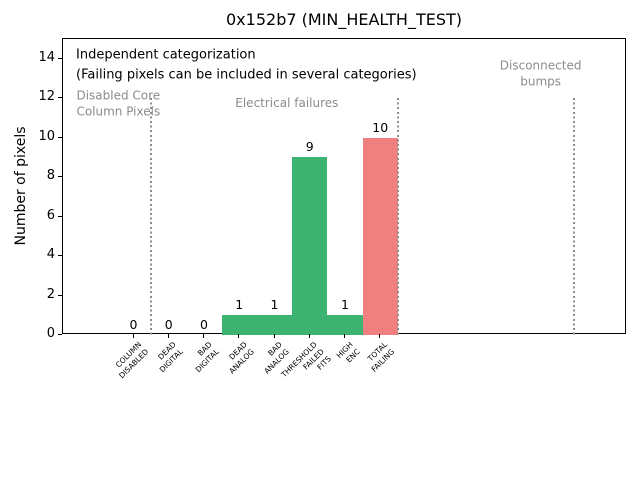 Image resolution: width=640 pixels, height=480 pixels. What do you see at coordinates (274, 305) in the screenshot?
I see `value-label-bad-analog: 1` at bounding box center [274, 305].